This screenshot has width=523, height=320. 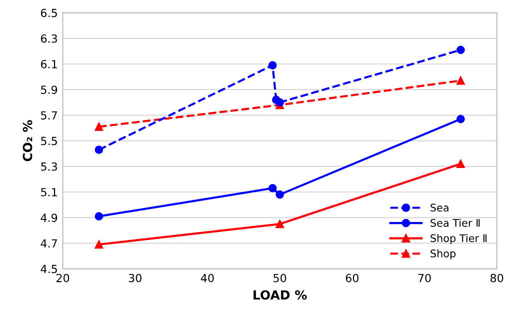 I want to click on y-axis-title: CO₂ %, so click(x=27, y=141).